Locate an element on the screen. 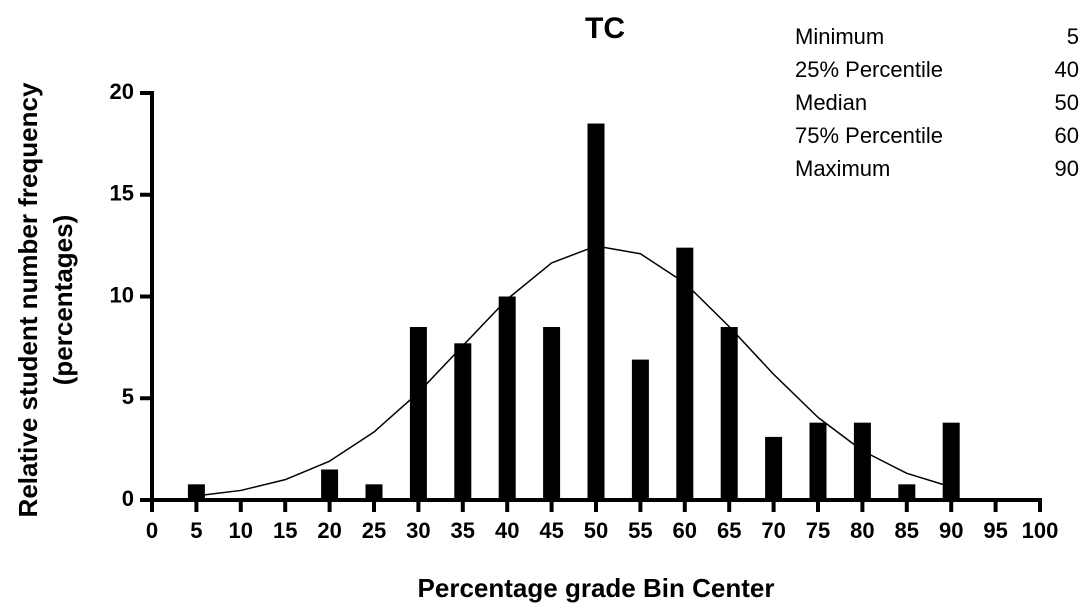 The image size is (1085, 610). x-axis-label: Percentage grade Bin Center is located at coordinates (596, 588).